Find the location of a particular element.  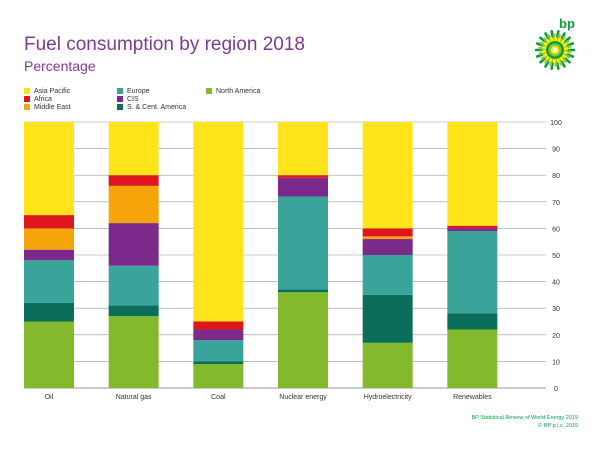

legend-item-north-america: North America is located at coordinates (233, 91).